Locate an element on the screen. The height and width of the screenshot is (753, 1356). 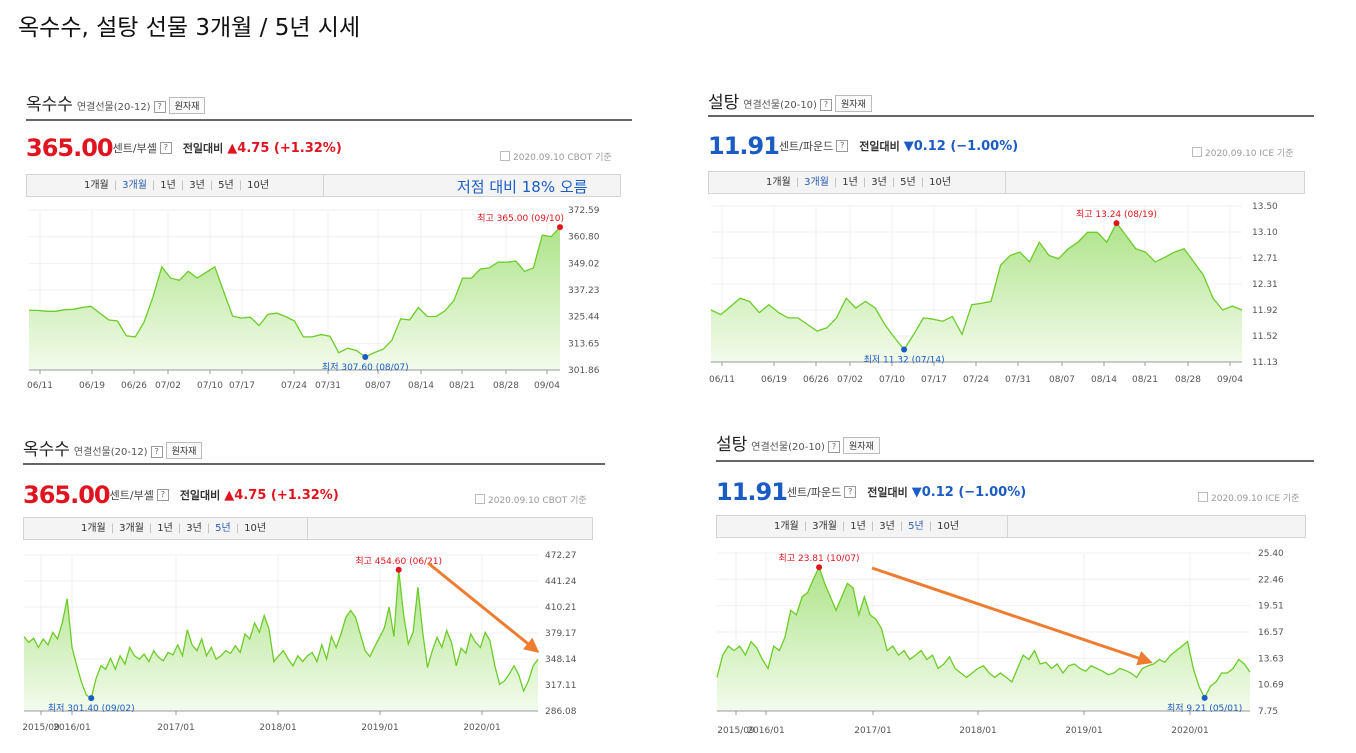
y-tick-label: 372.59 is located at coordinates (584, 211).